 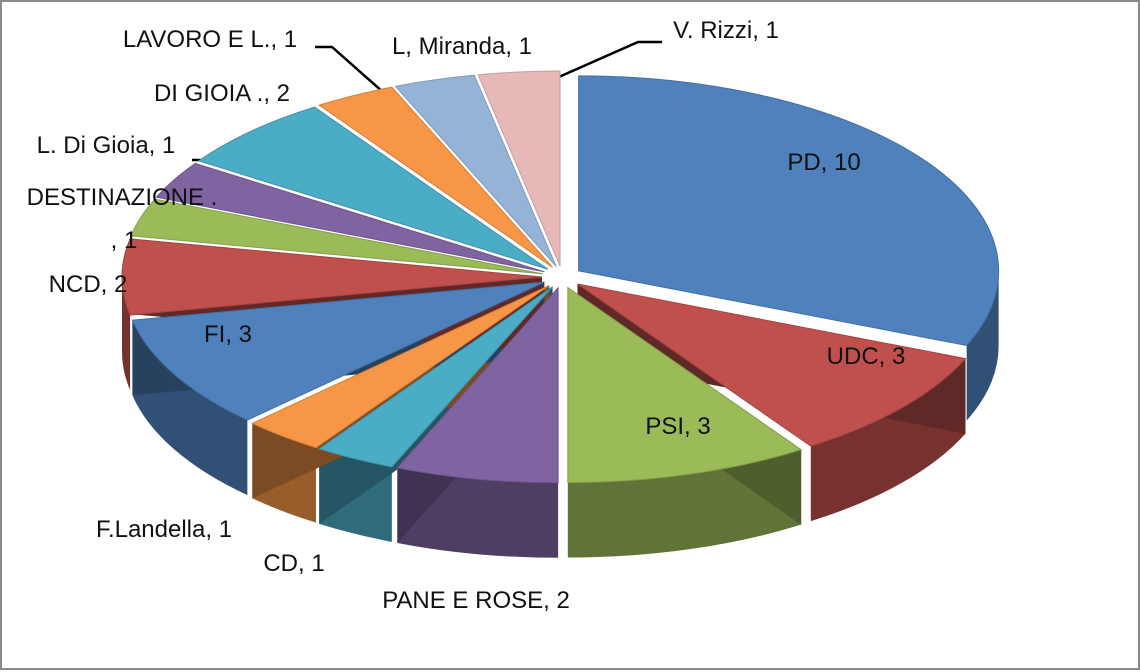 I want to click on slice-l-di-gioia, so click(x=350, y=217).